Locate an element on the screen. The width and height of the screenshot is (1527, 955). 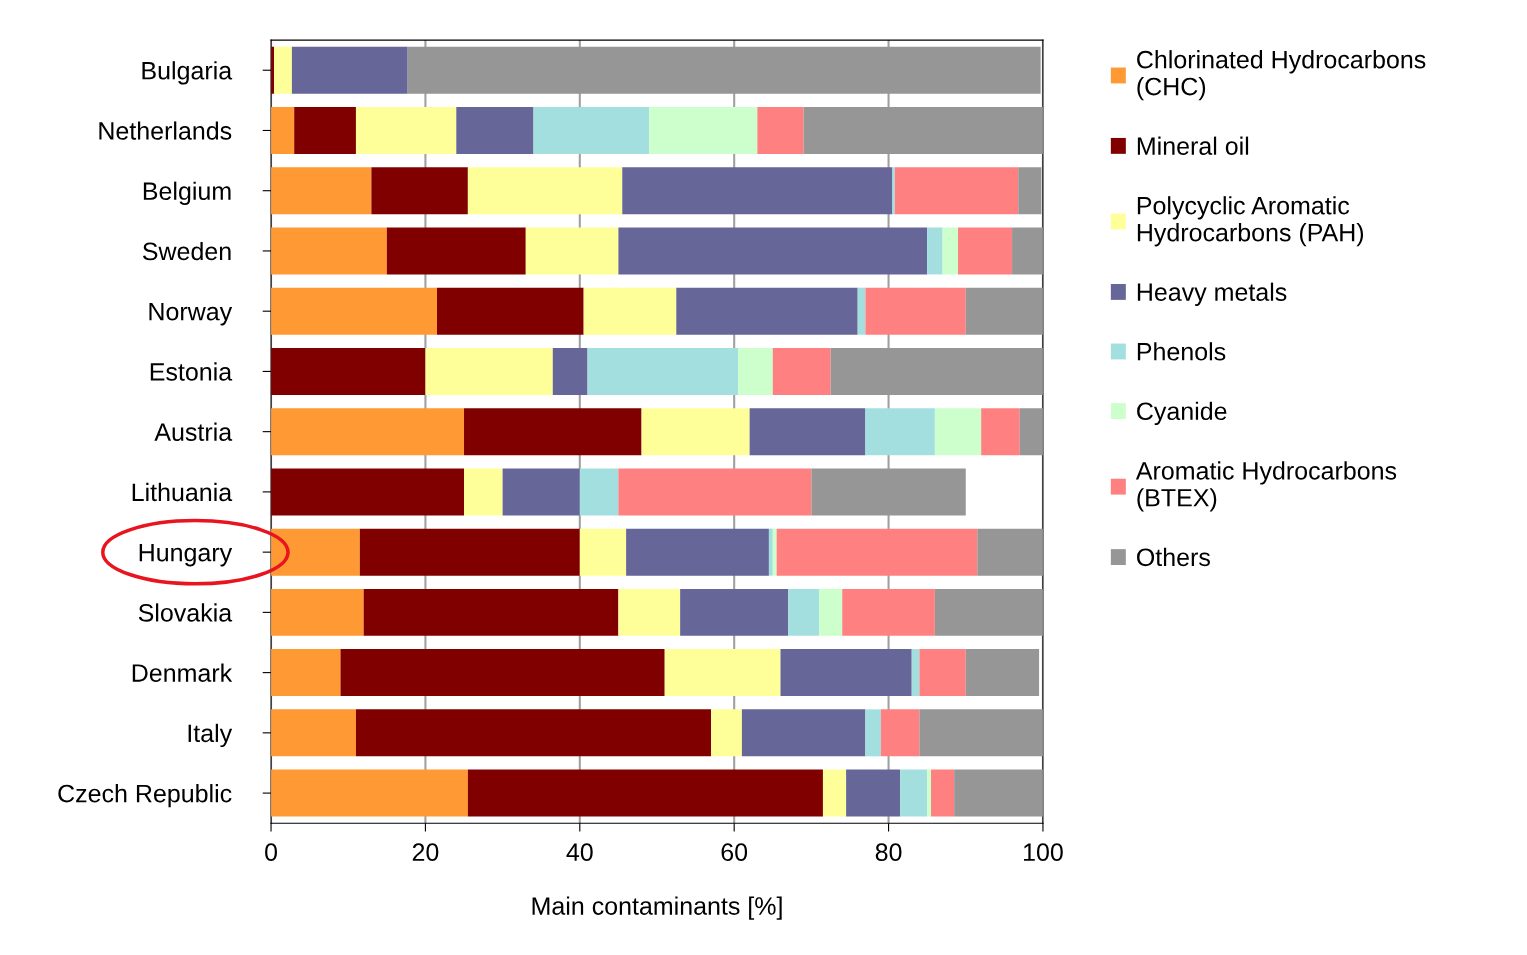
legend-label: Chlorinated Hydrocarbons (CHC) is located at coordinates (1281, 75).